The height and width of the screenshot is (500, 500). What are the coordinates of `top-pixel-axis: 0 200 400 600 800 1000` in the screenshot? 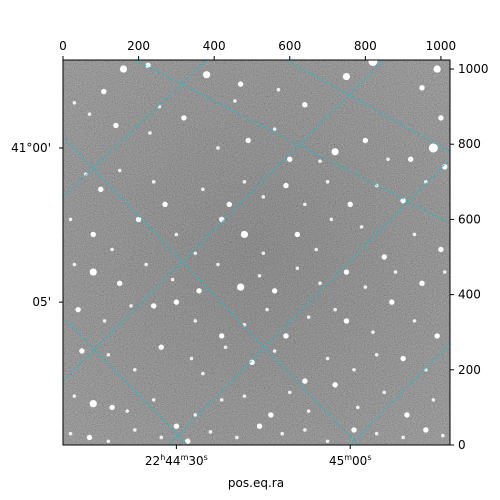 It's located at (257, 49).